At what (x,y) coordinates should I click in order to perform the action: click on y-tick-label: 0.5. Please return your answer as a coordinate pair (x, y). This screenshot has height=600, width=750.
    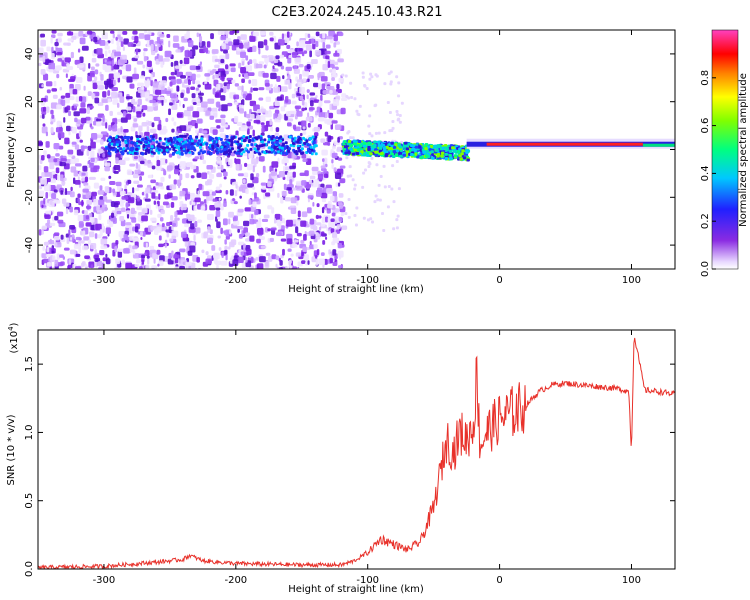
    Looking at the image, I should click on (29, 501).